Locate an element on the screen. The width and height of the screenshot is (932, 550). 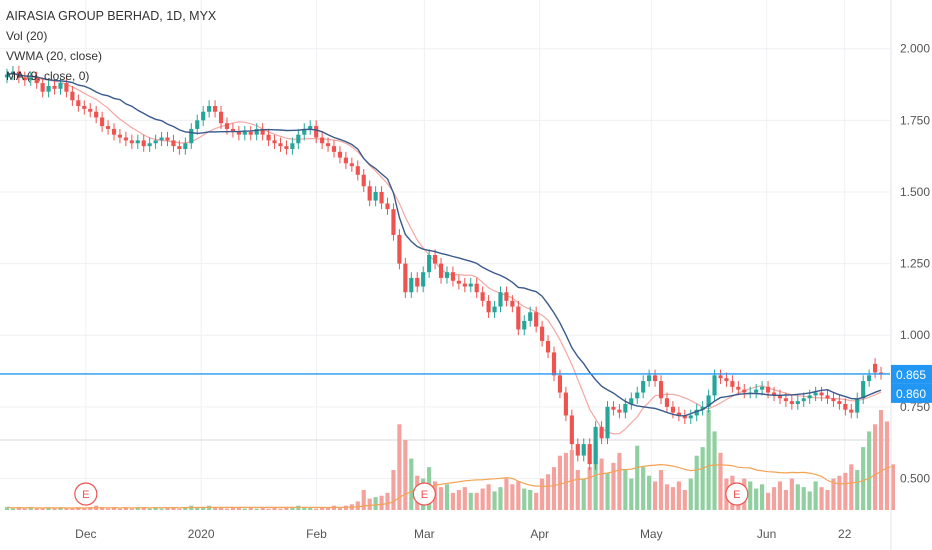
earnings-marker is located at coordinates (737, 494).